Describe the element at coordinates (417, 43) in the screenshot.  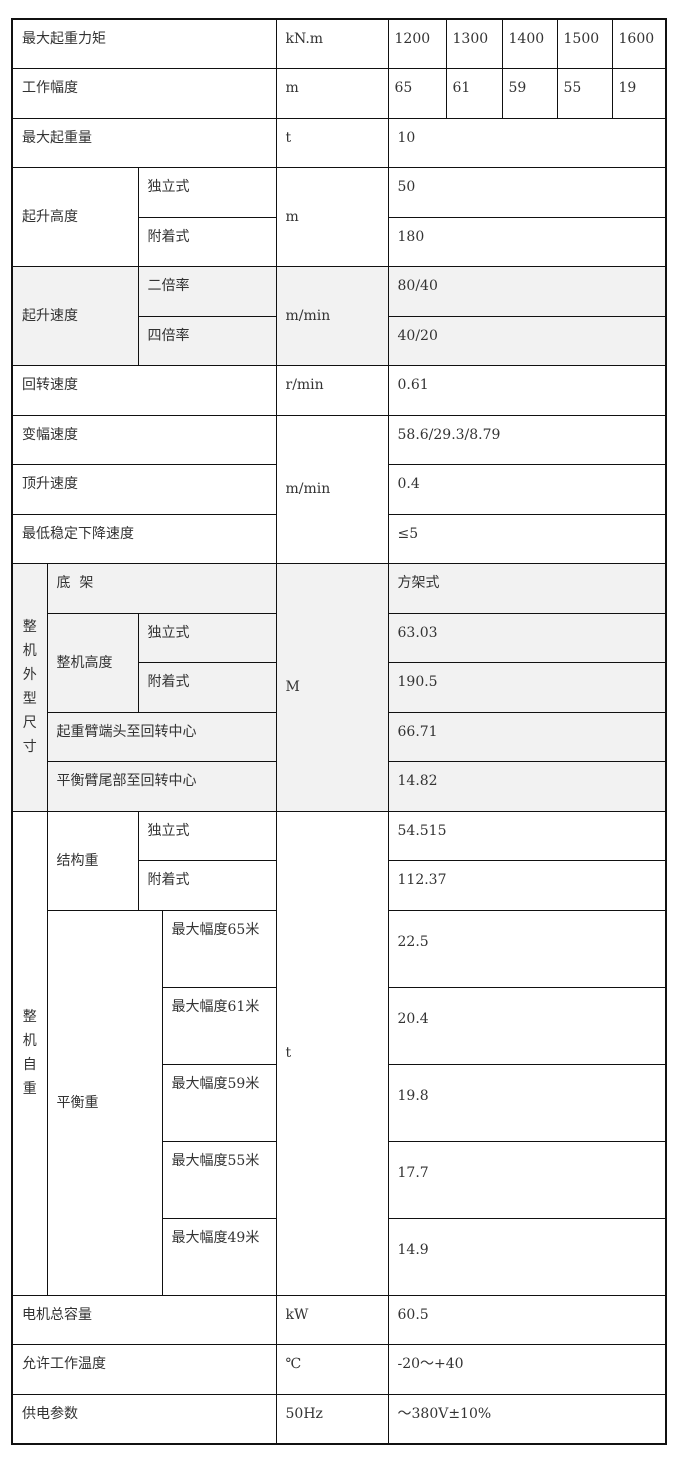
I see `value: 1200` at that location.